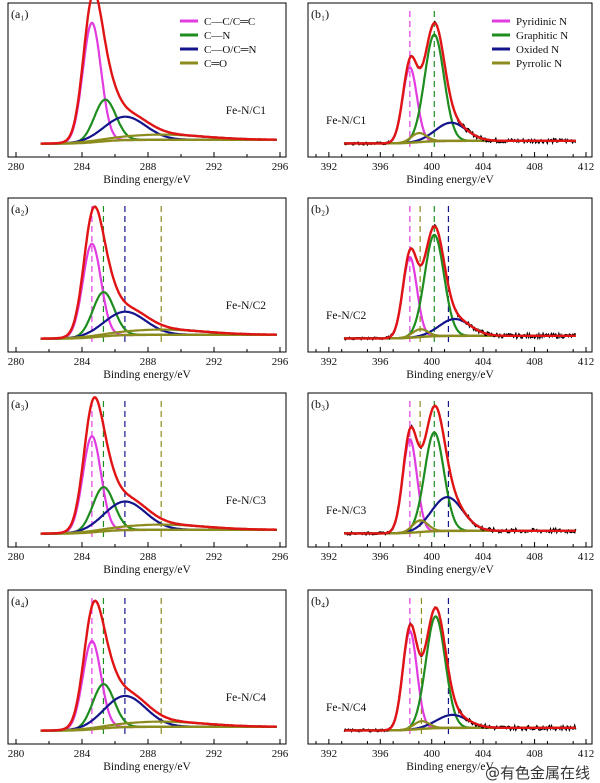 The image size is (600, 783). I want to click on legend-entry: C═O, so click(215, 64).